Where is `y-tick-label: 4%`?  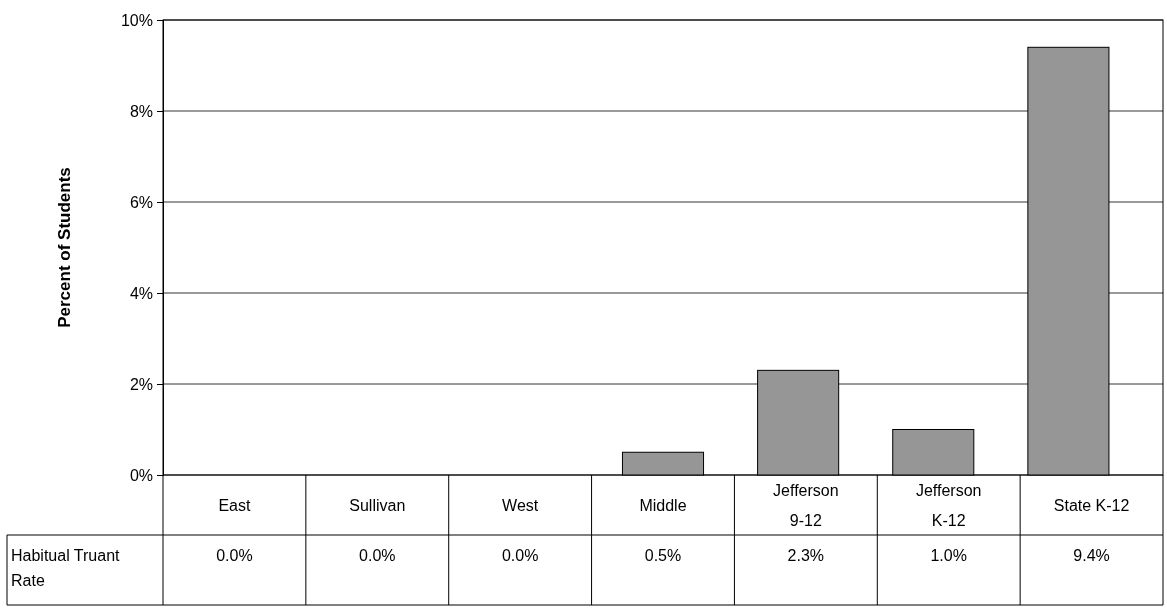
y-tick-label: 4% is located at coordinates (141, 293).